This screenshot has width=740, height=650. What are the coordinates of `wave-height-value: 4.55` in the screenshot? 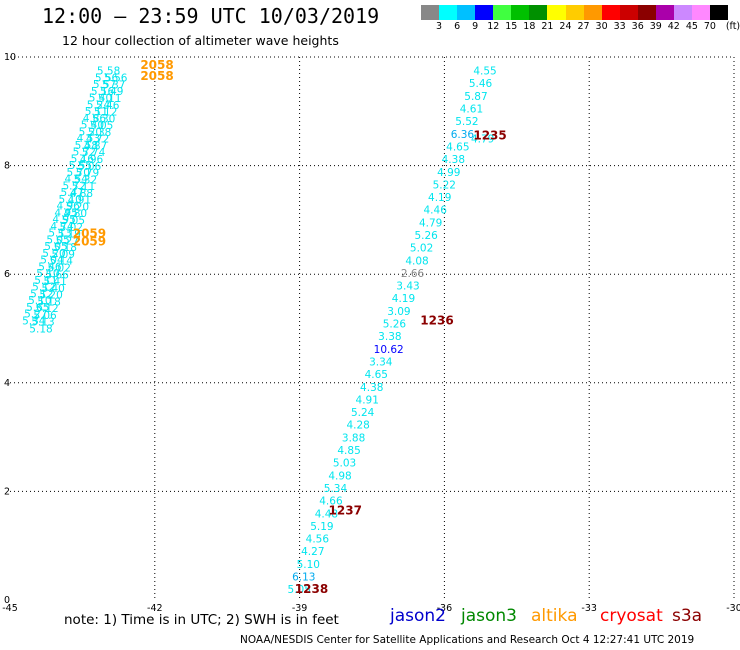 It's located at (484, 72).